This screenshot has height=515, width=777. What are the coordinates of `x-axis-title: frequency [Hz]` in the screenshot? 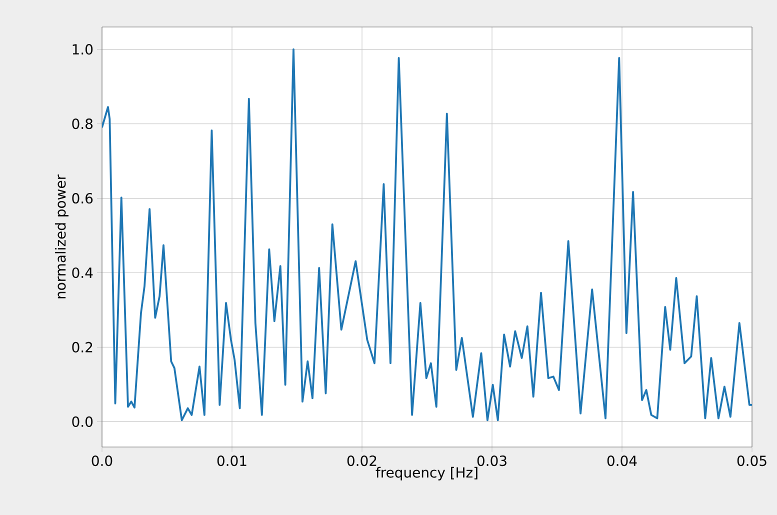 It's located at (427, 473).